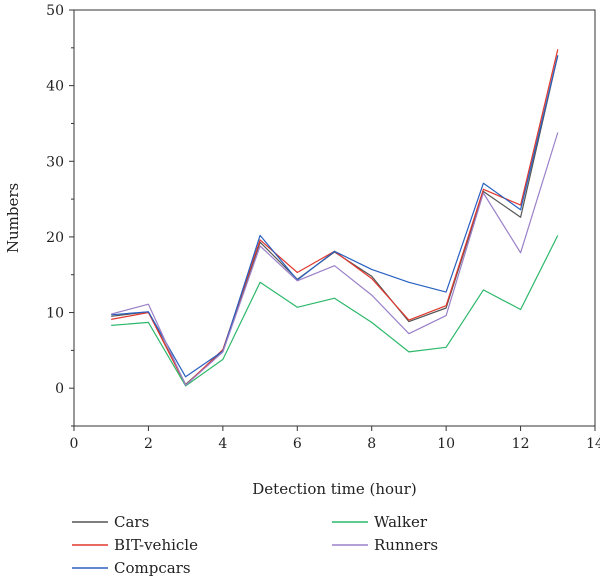  What do you see at coordinates (59, 389) in the screenshot?
I see `y-tick-label: 0` at bounding box center [59, 389].